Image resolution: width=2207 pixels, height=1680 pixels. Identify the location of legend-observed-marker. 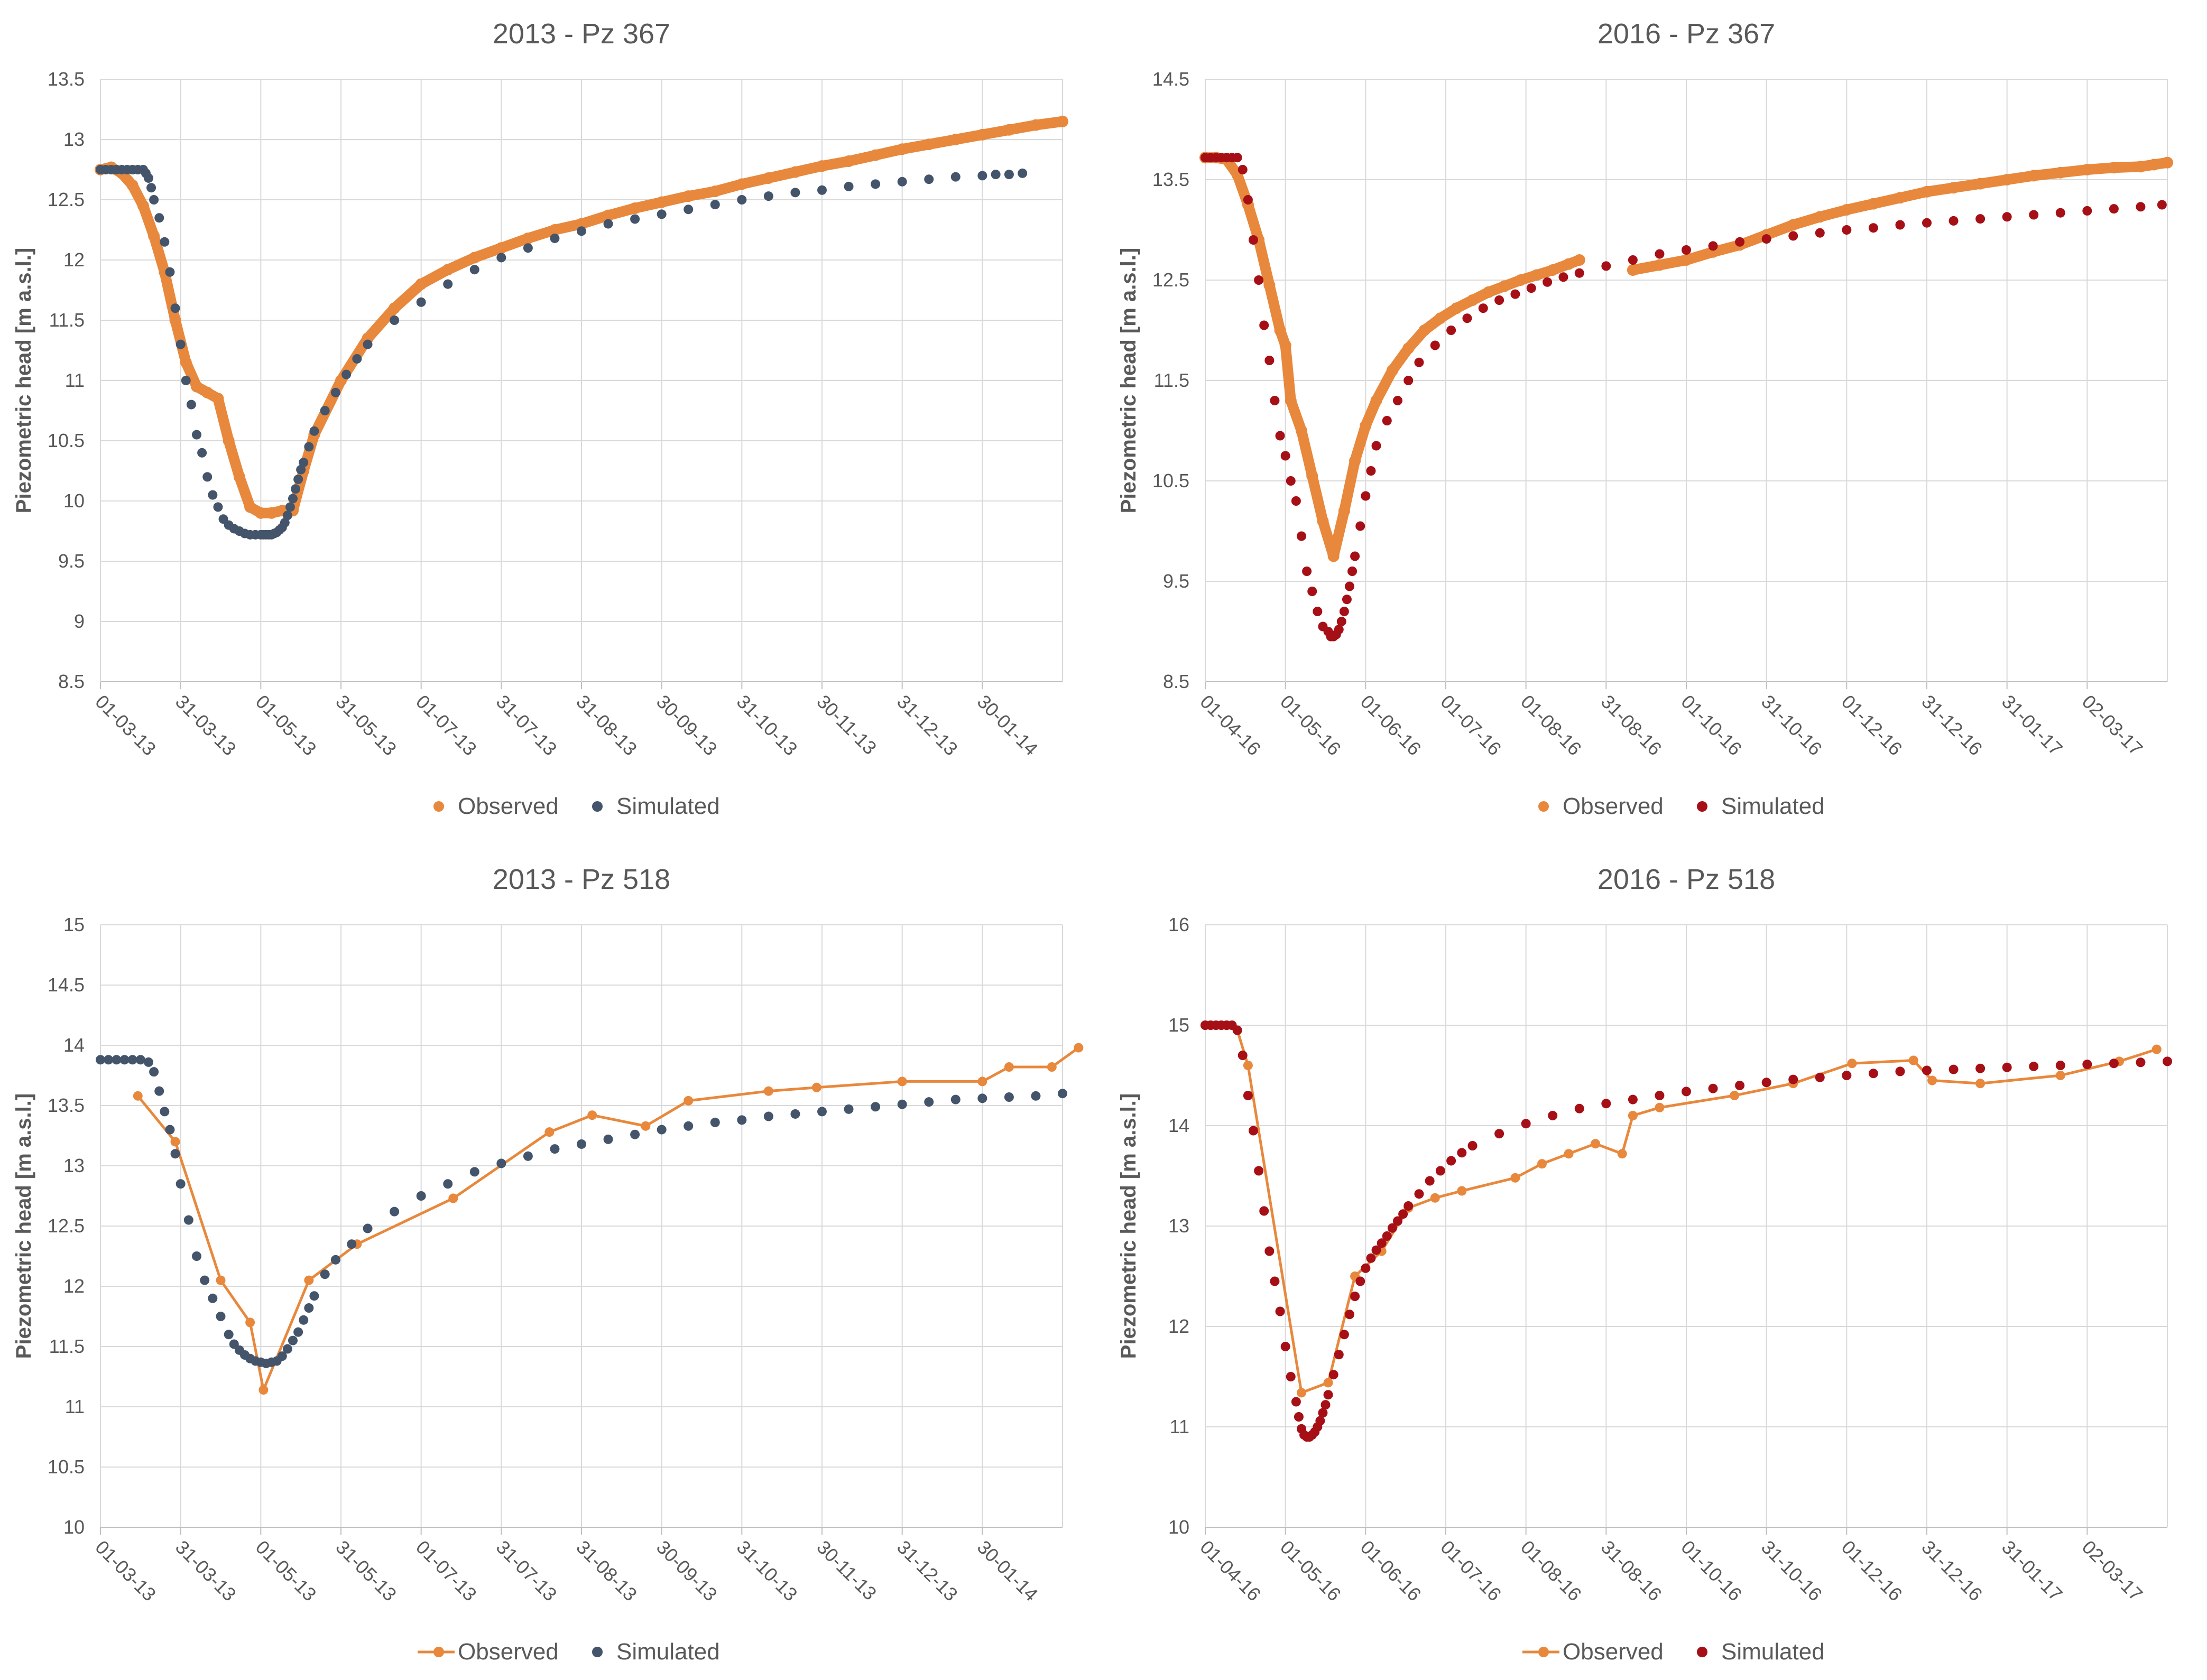
(438, 1652).